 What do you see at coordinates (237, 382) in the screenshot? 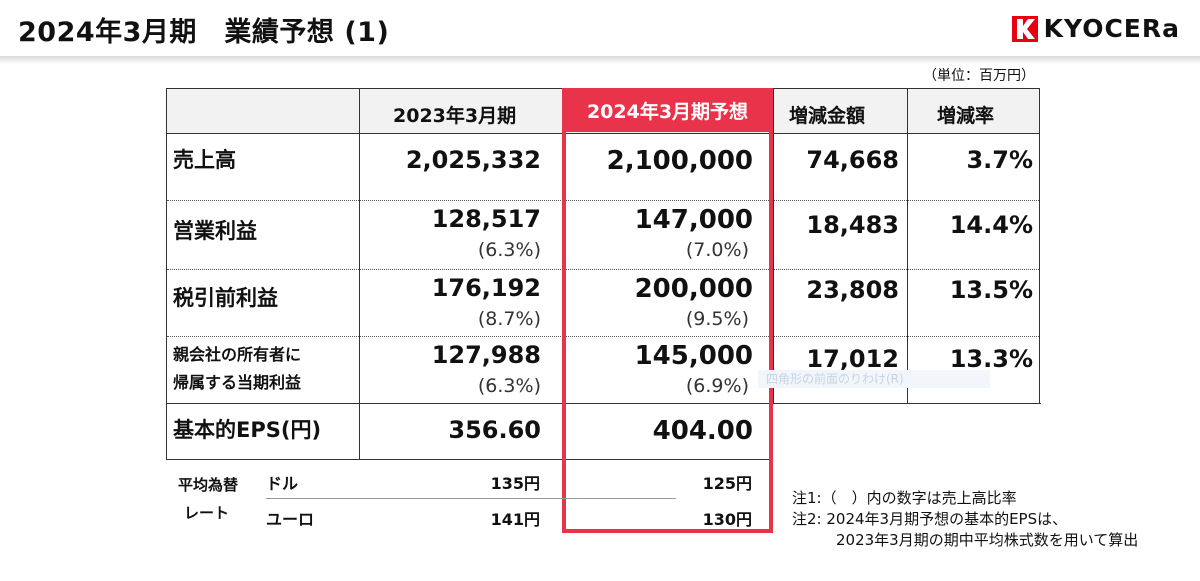
I see `row-label-line2: 帰属する当期利益` at bounding box center [237, 382].